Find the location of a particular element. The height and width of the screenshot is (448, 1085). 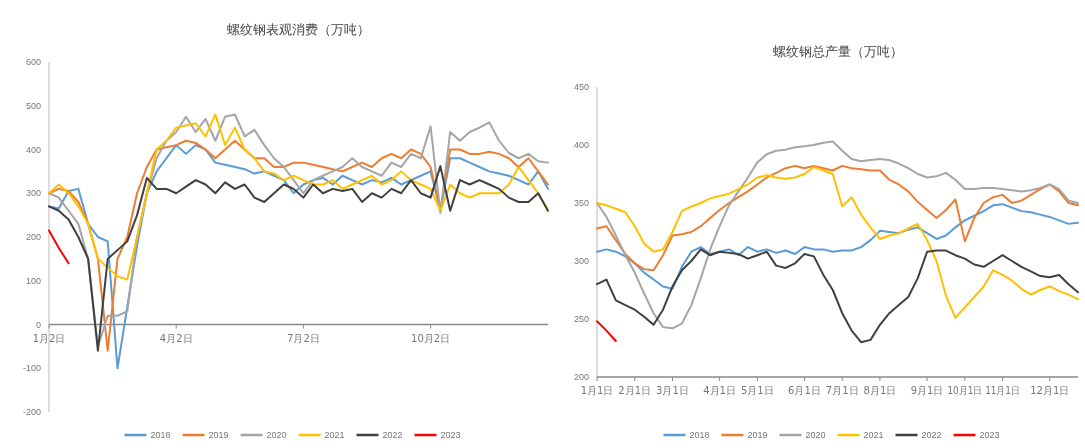

x-tick-label: 2月1日 is located at coordinates (635, 390).